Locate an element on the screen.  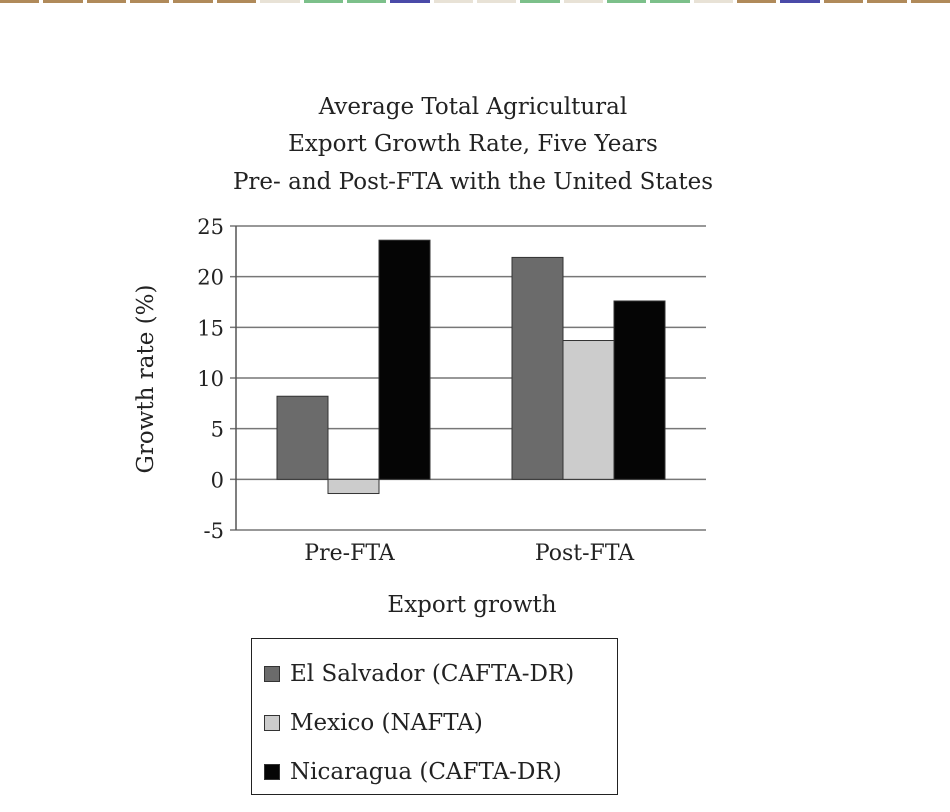
y-axis-label: Growth rate (%) is located at coordinates (146, 379).